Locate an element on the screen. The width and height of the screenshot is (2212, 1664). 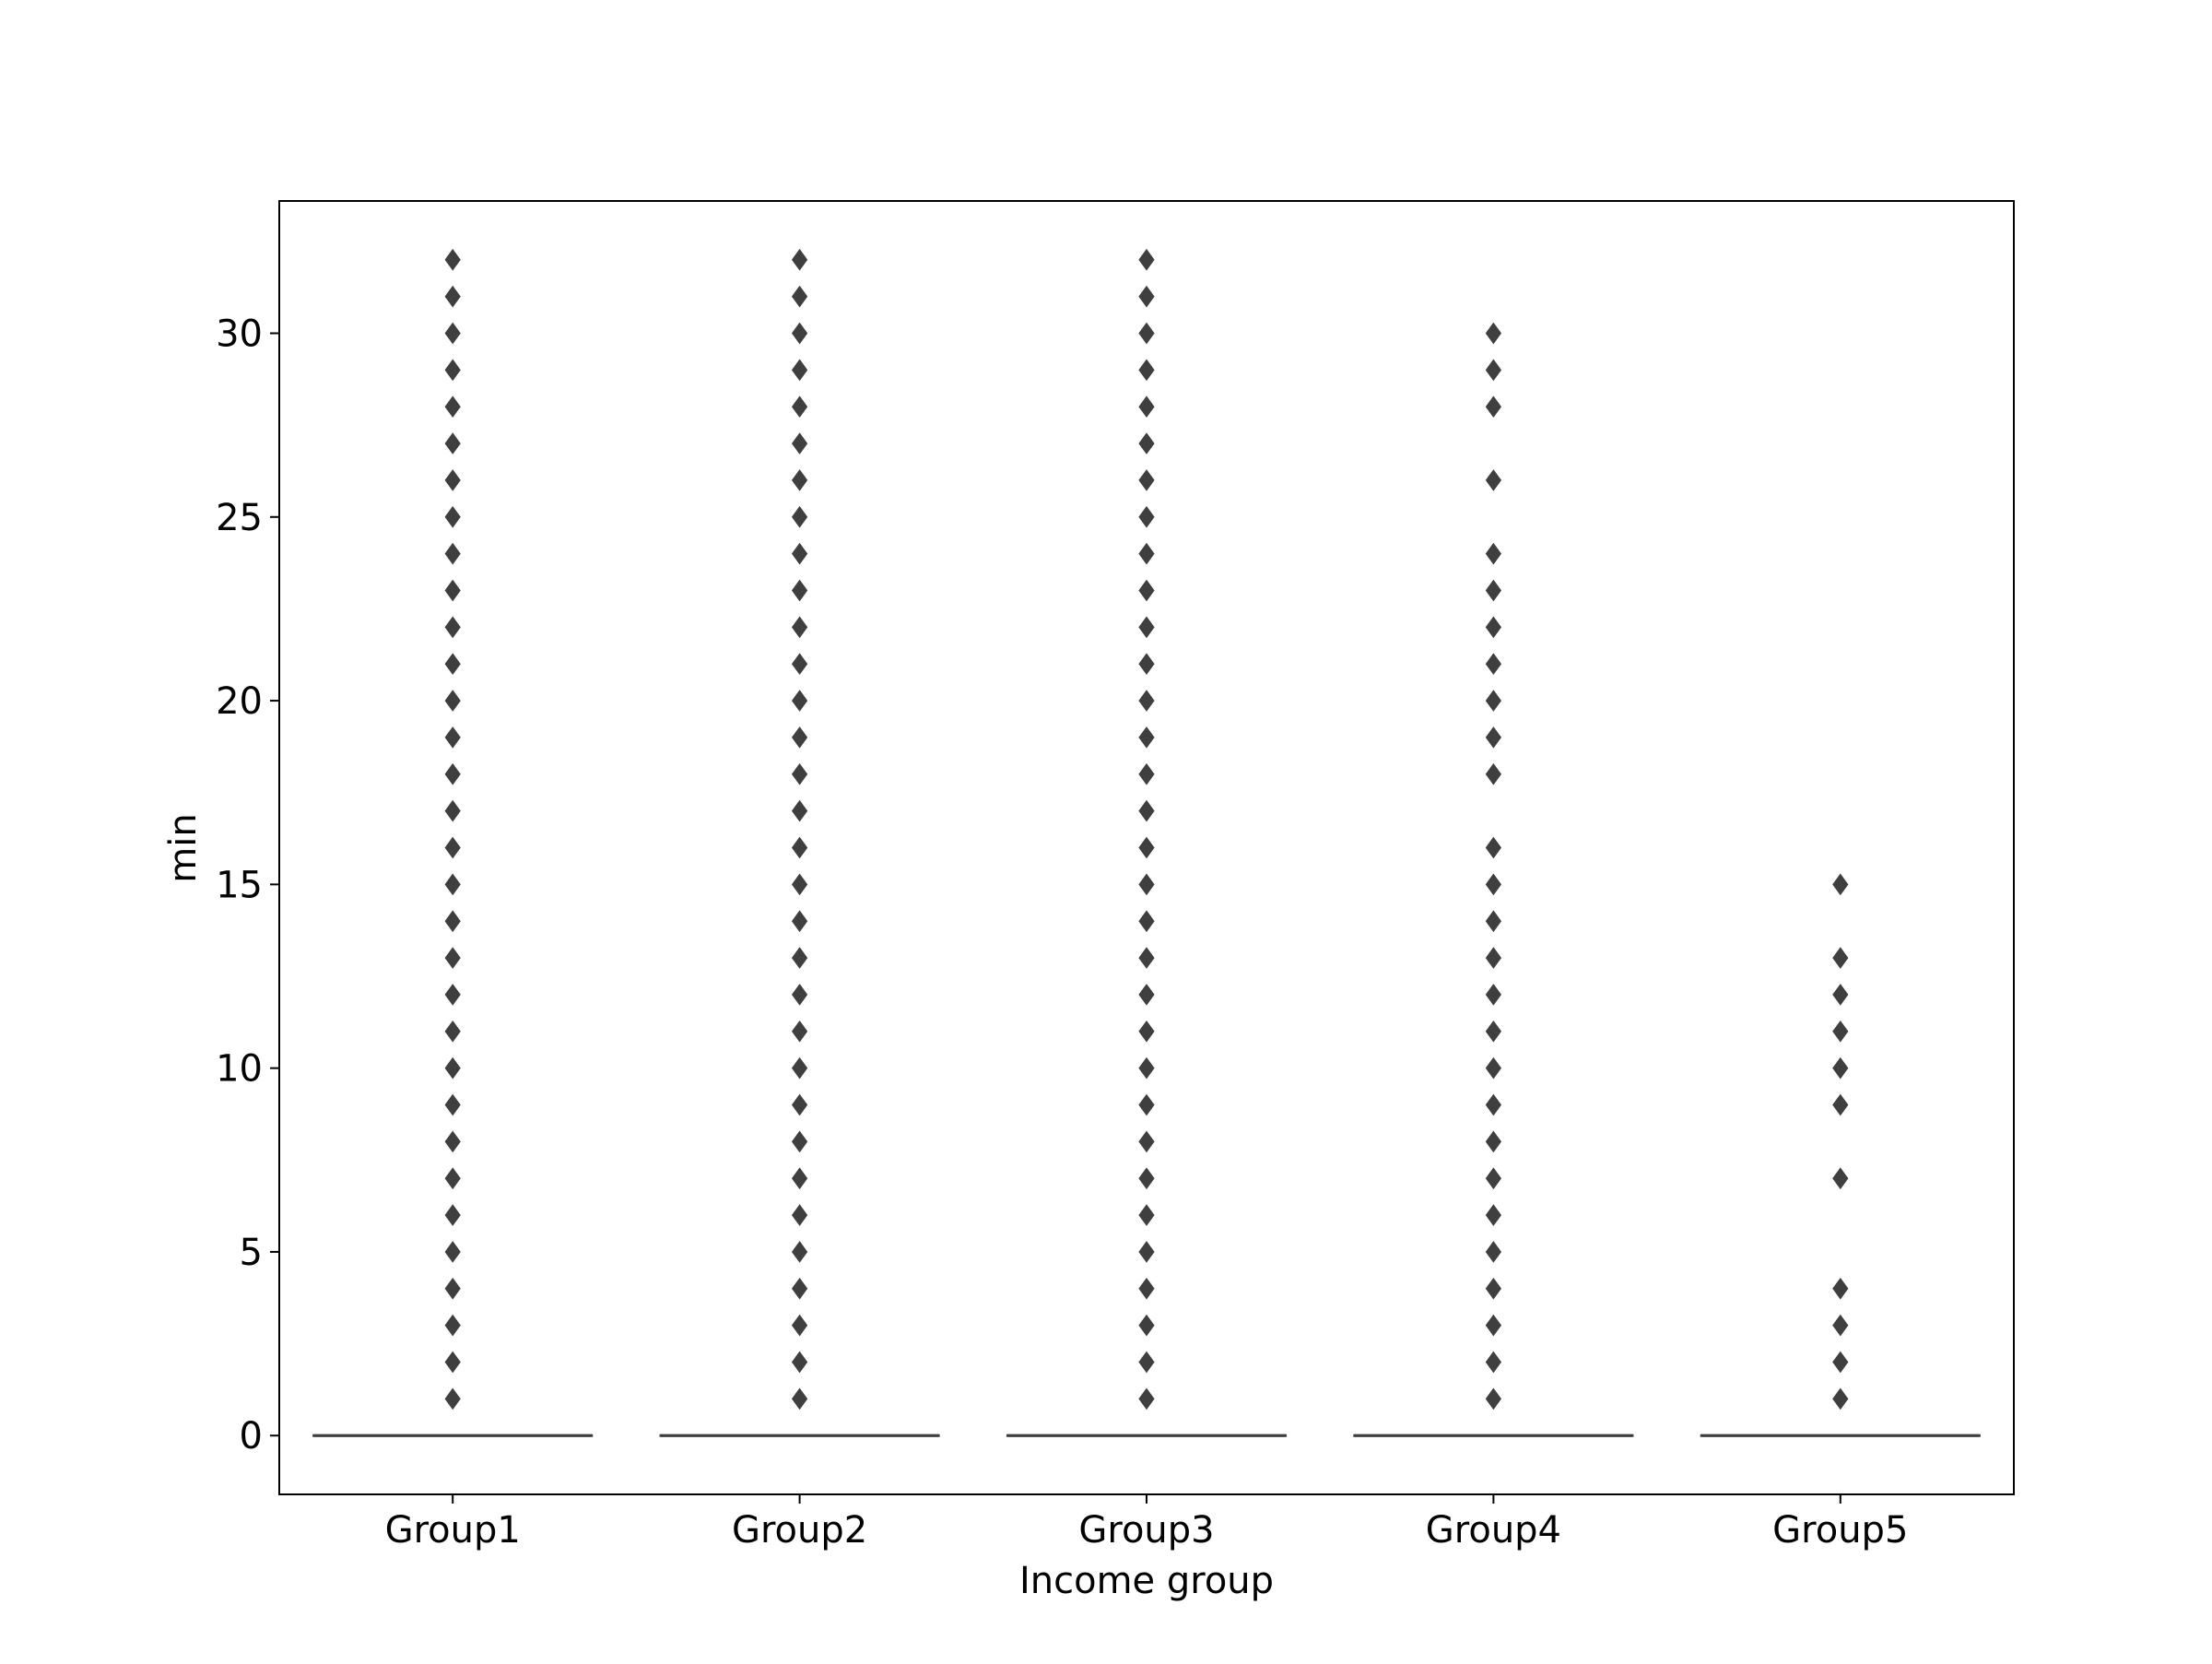
box-group4 is located at coordinates (1493, 879).